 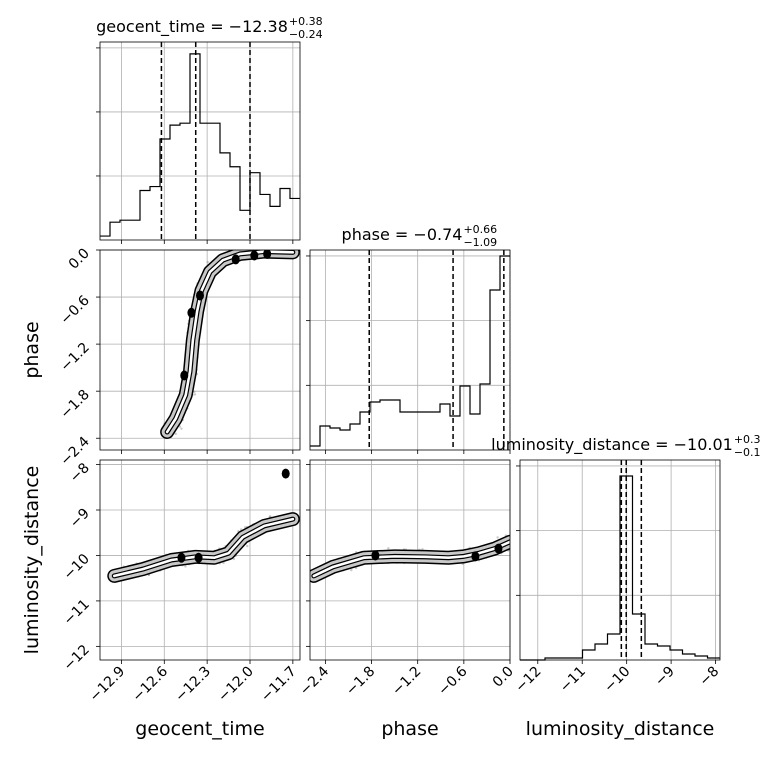 I want to click on luminosity_distance-vs-geocent_time-plot-area, so click(x=203, y=525).